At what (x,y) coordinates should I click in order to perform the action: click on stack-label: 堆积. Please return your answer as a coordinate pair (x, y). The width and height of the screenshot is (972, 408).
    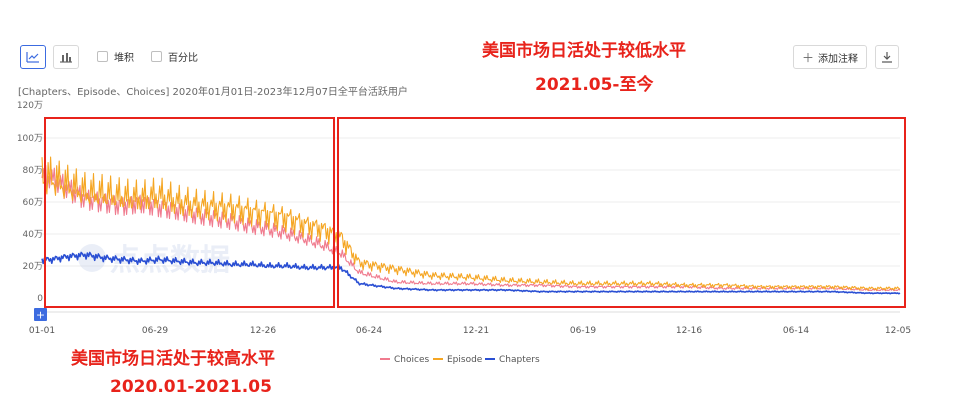
    Looking at the image, I should click on (124, 58).